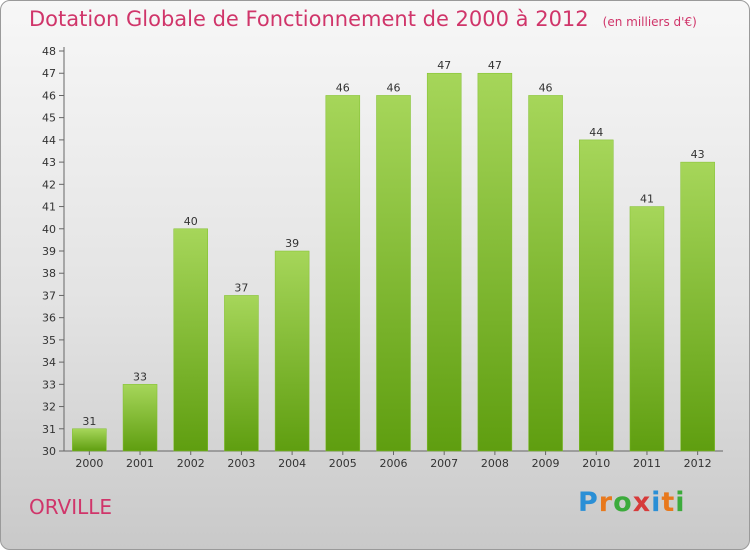 This screenshot has height=550, width=750. What do you see at coordinates (241, 373) in the screenshot?
I see `bar-2003` at bounding box center [241, 373].